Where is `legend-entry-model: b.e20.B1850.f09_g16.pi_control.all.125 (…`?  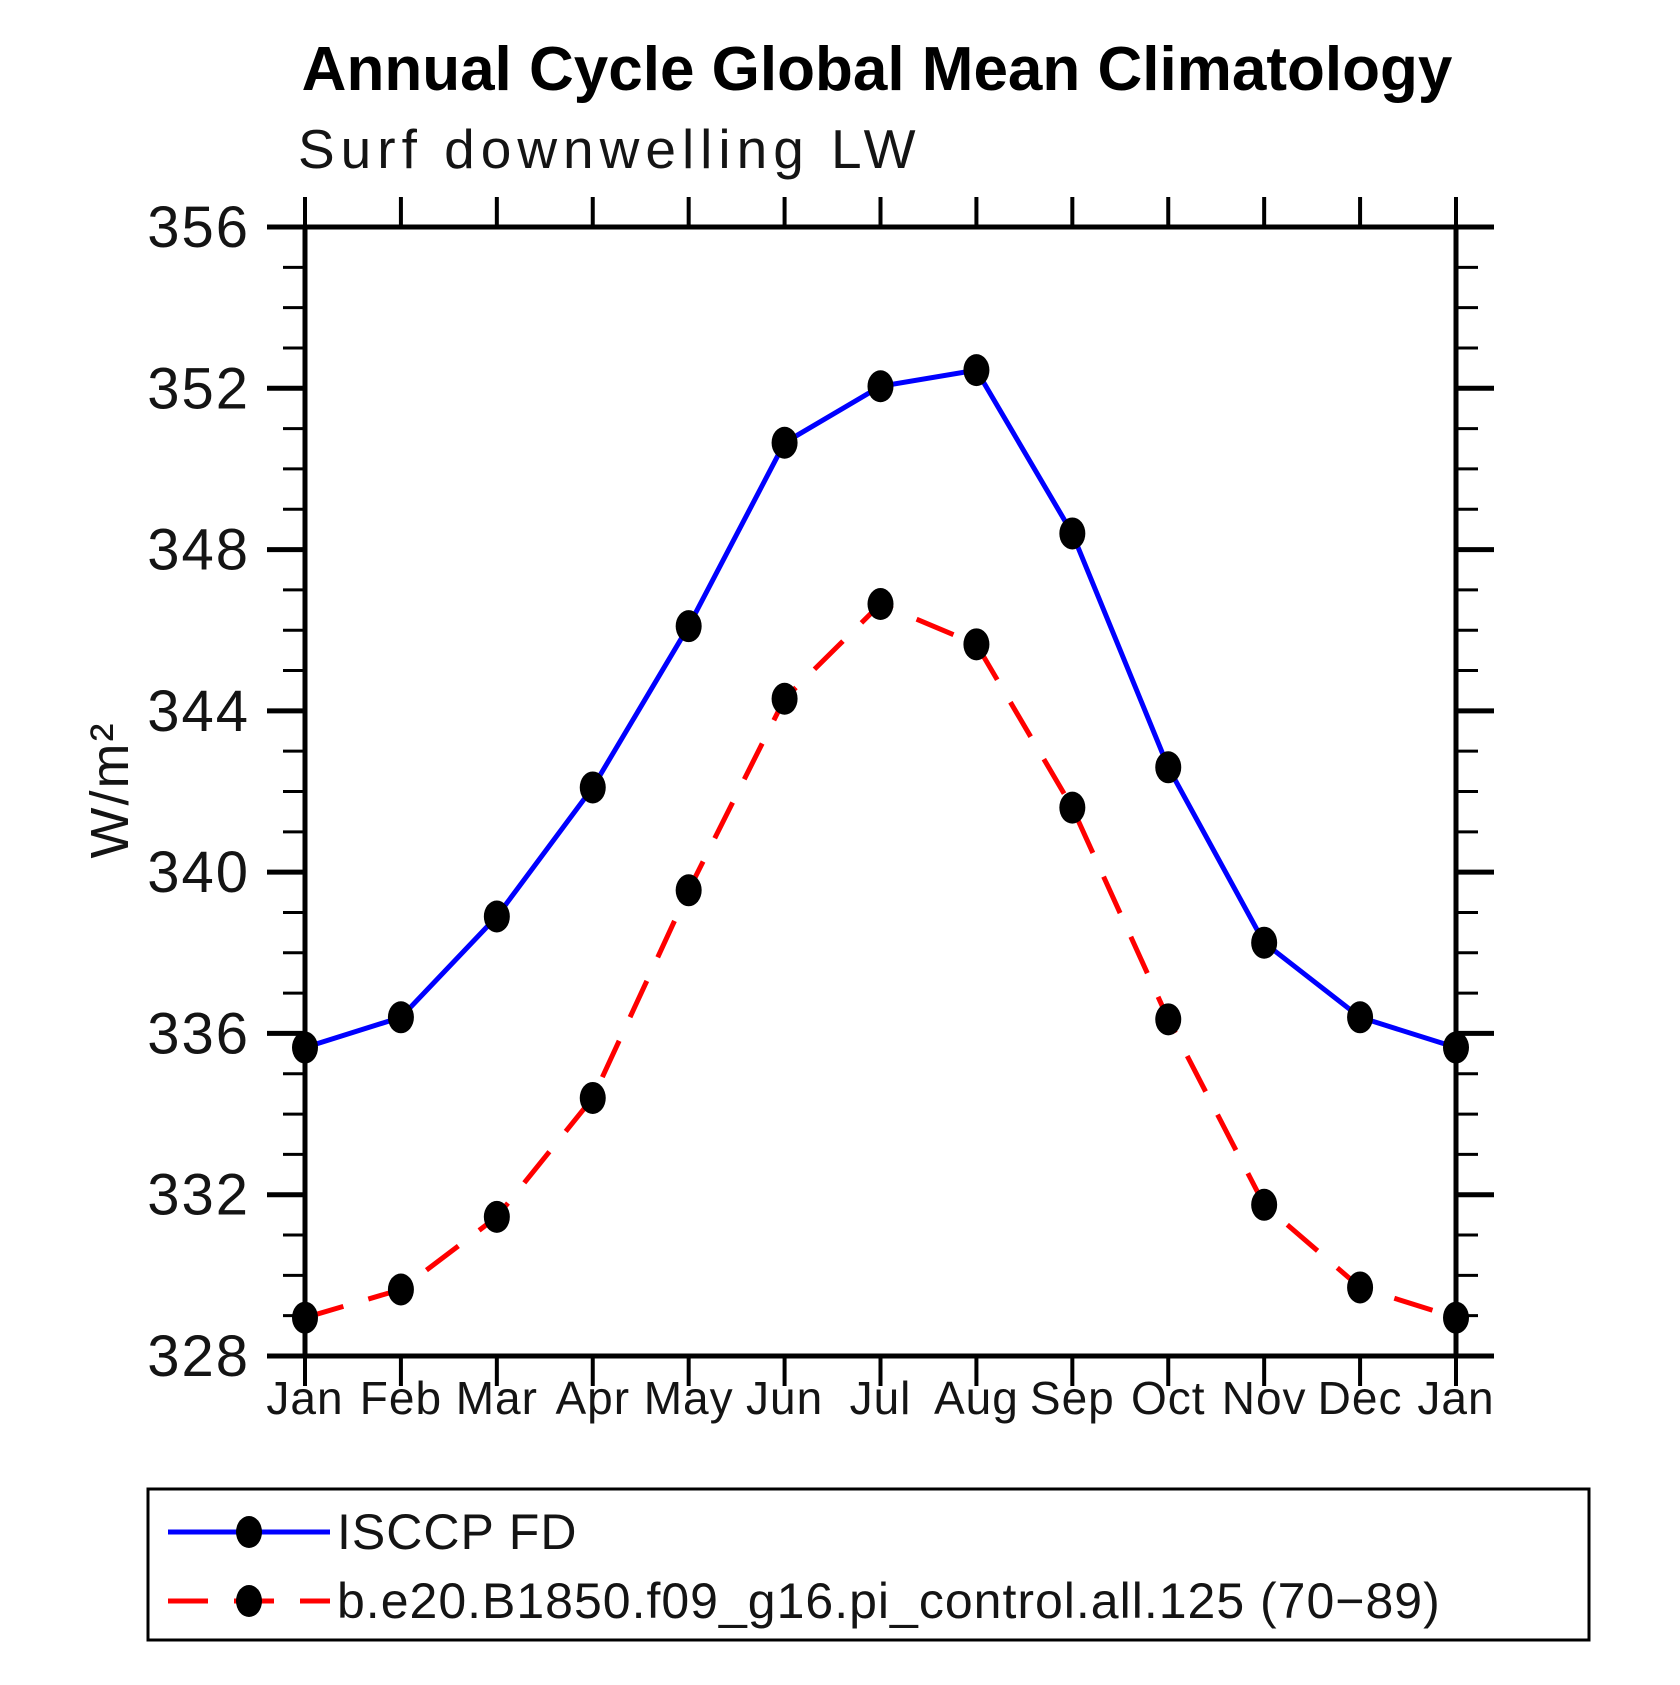
legend-entry-model: b.e20.B1850.f09_g16.pi_control.all.125 (… is located at coordinates (804, 1601).